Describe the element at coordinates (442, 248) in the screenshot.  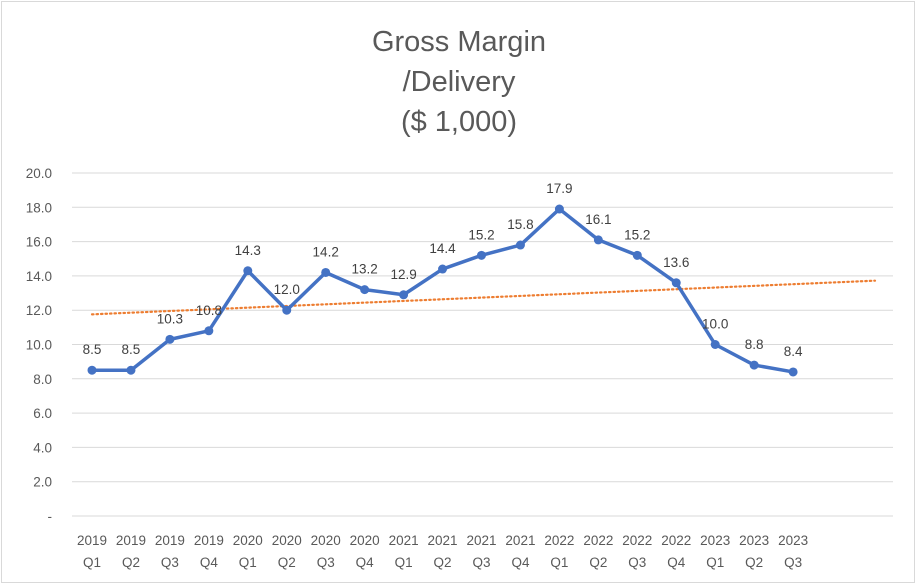
I see `data-label: 14.4` at that location.